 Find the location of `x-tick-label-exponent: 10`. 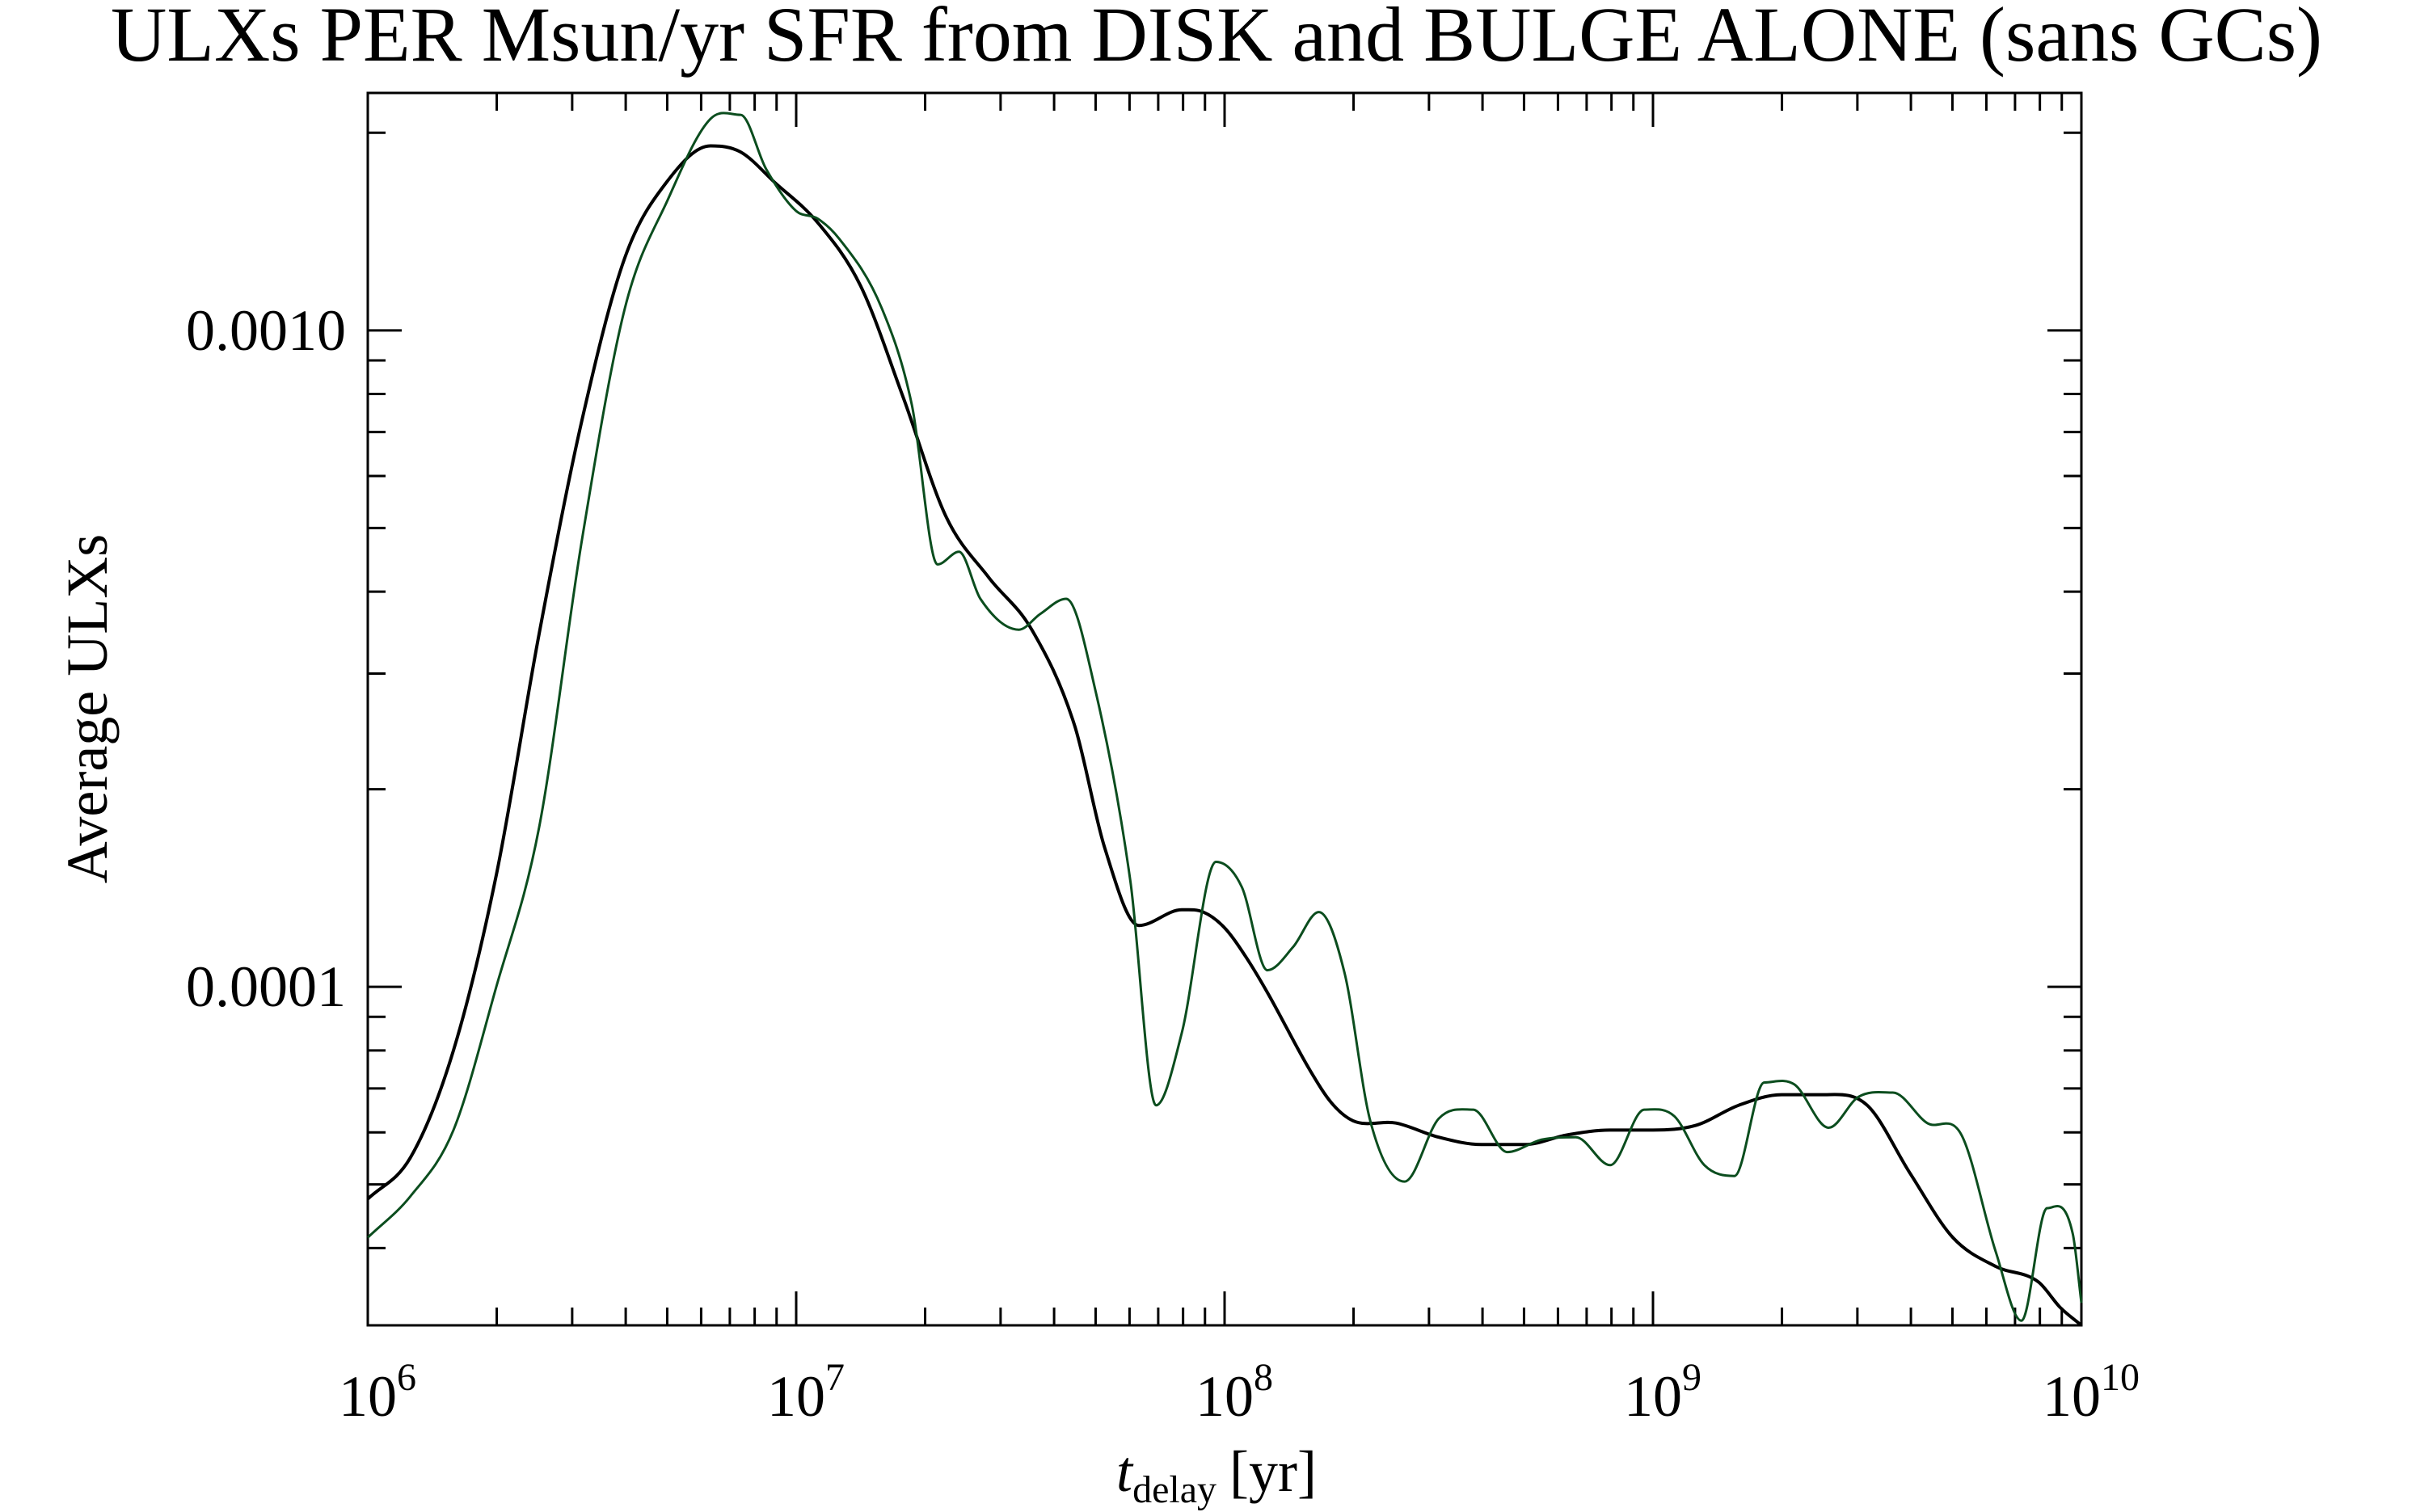

x-tick-label-exponent: 10 is located at coordinates (2120, 1377).